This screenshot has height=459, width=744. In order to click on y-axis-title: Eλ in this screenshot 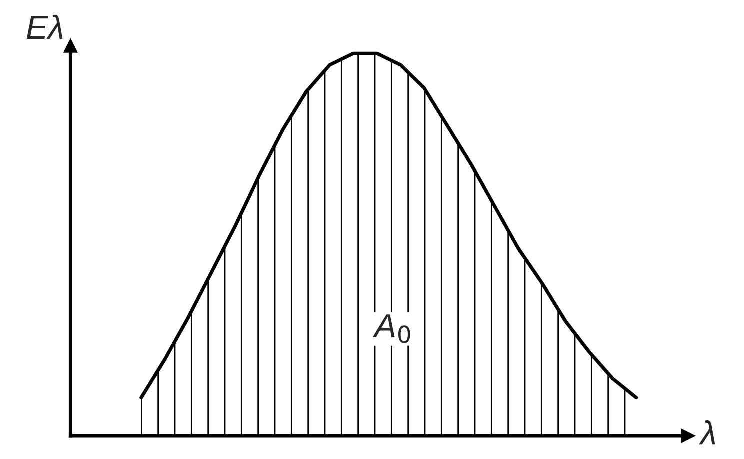, I will do `click(44, 26)`.